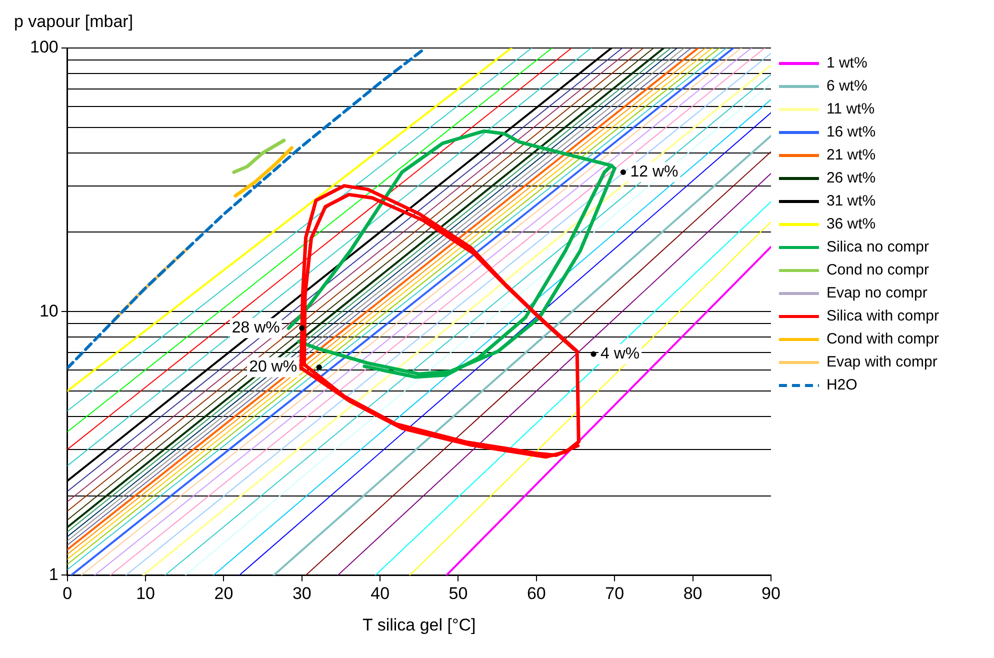 The image size is (994, 658). I want to click on legend-label: 11 wt%, so click(850, 109).